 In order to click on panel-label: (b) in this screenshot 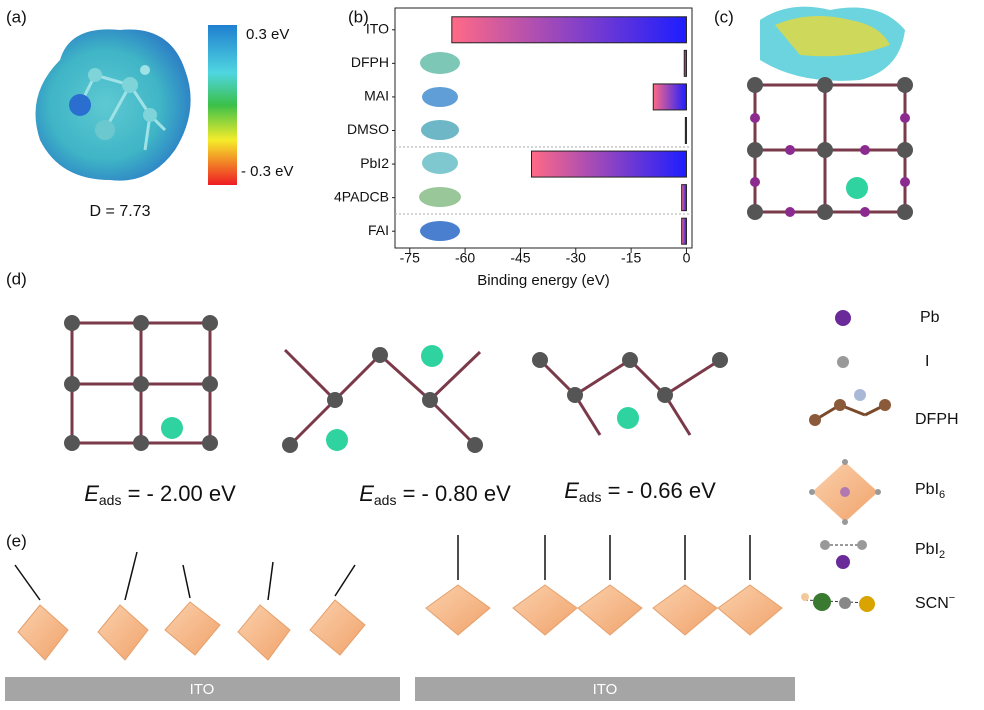, I will do `click(358, 16)`.